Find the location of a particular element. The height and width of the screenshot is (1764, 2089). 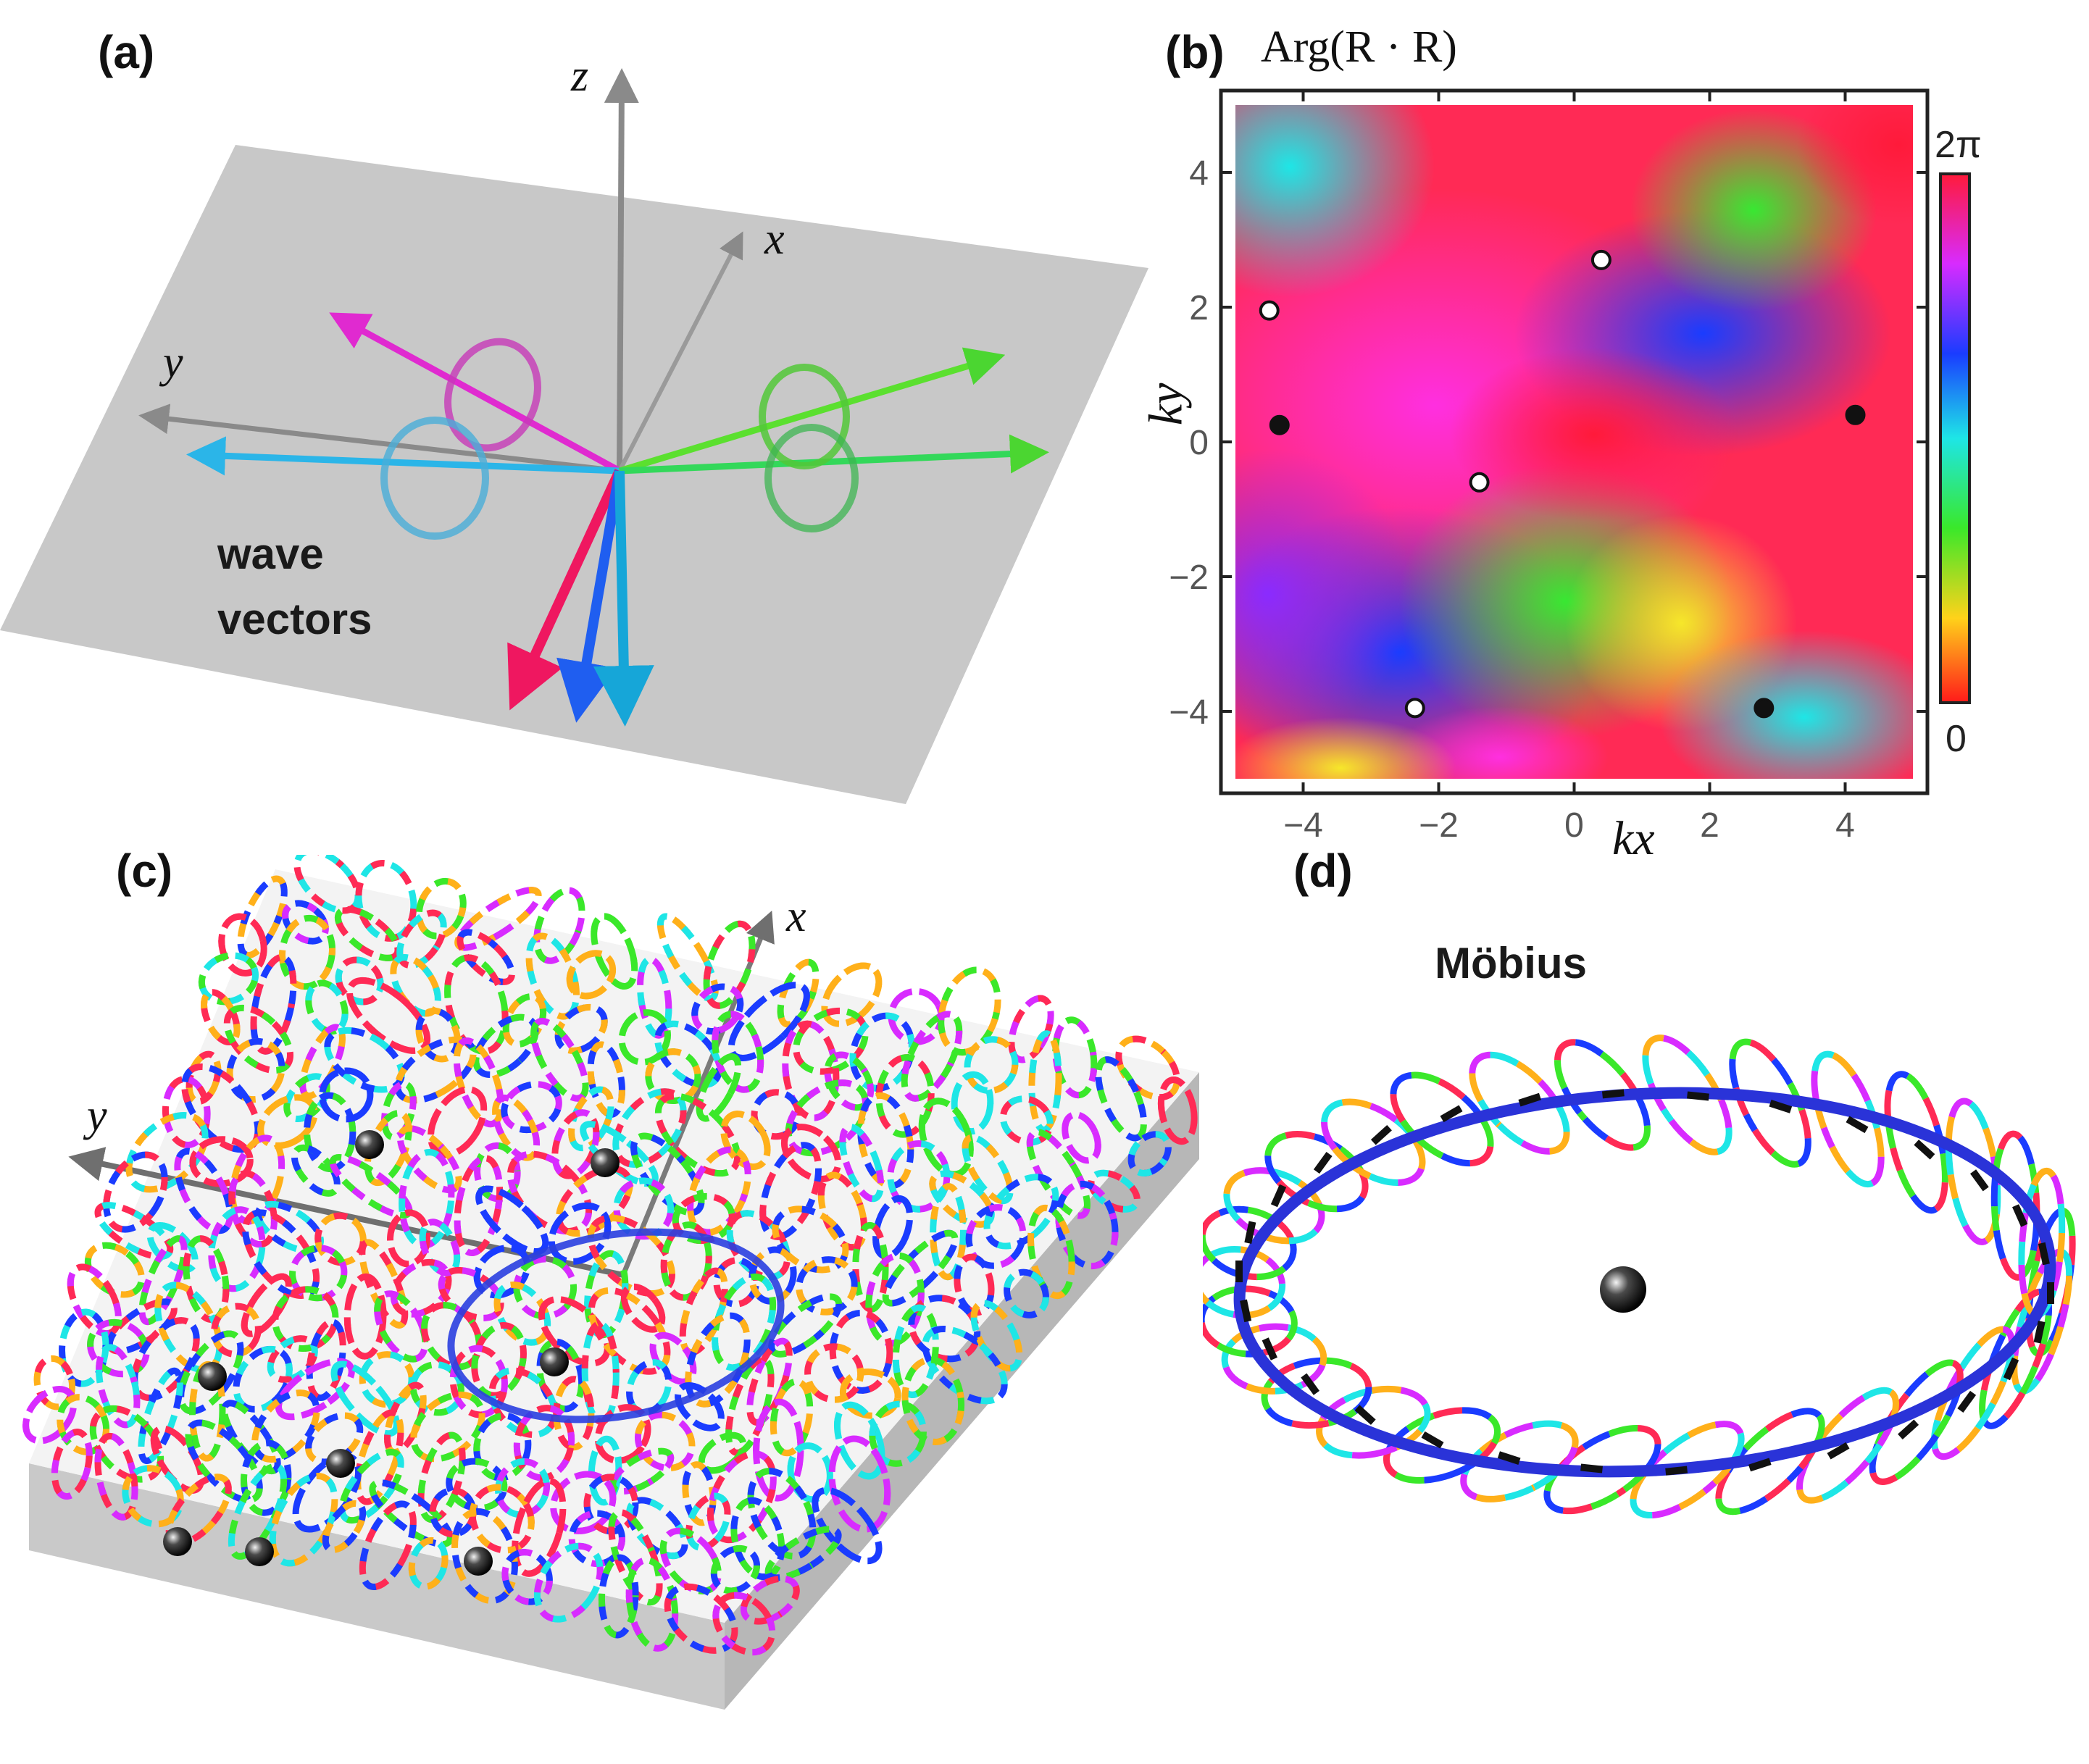

panel-d-title: Möbius is located at coordinates (1511, 963).